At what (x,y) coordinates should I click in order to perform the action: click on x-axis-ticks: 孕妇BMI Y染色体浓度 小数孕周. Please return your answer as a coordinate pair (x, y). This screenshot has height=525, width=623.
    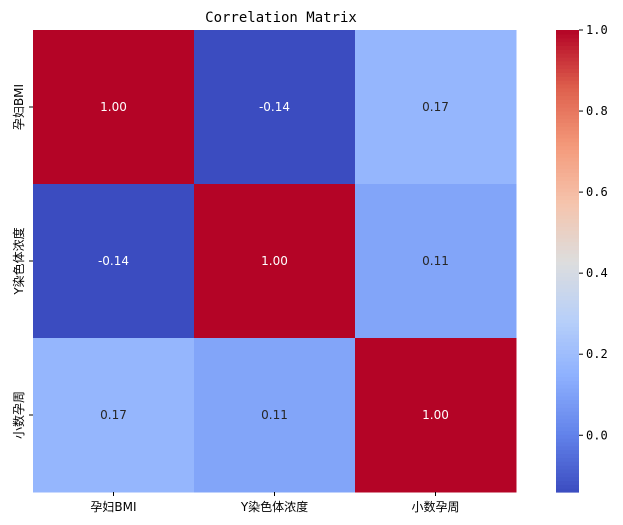
    Looking at the image, I should click on (275, 503).